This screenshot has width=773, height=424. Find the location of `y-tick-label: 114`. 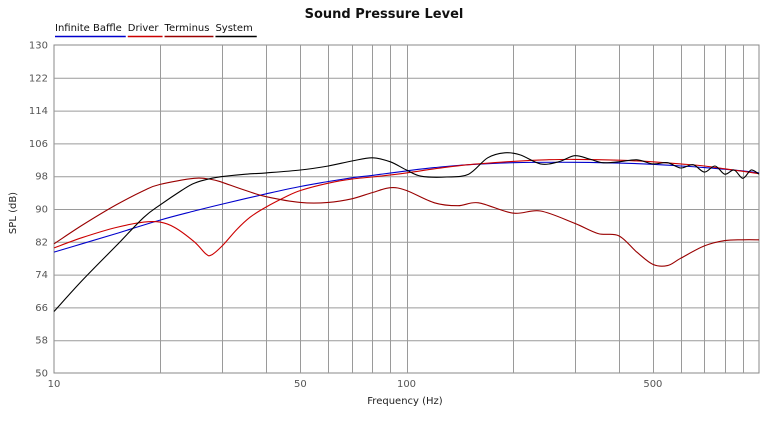

y-tick-label: 114 is located at coordinates (38, 111).